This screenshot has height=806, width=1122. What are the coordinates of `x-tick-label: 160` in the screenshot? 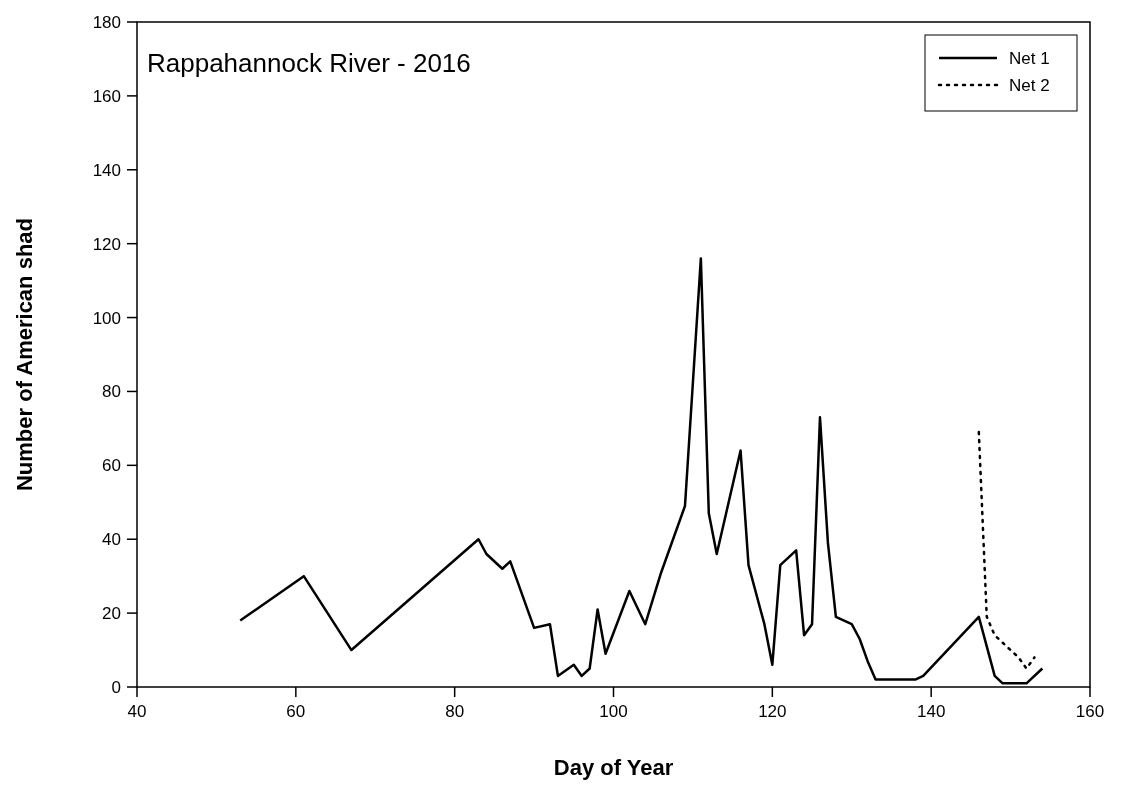 It's located at (1090, 711).